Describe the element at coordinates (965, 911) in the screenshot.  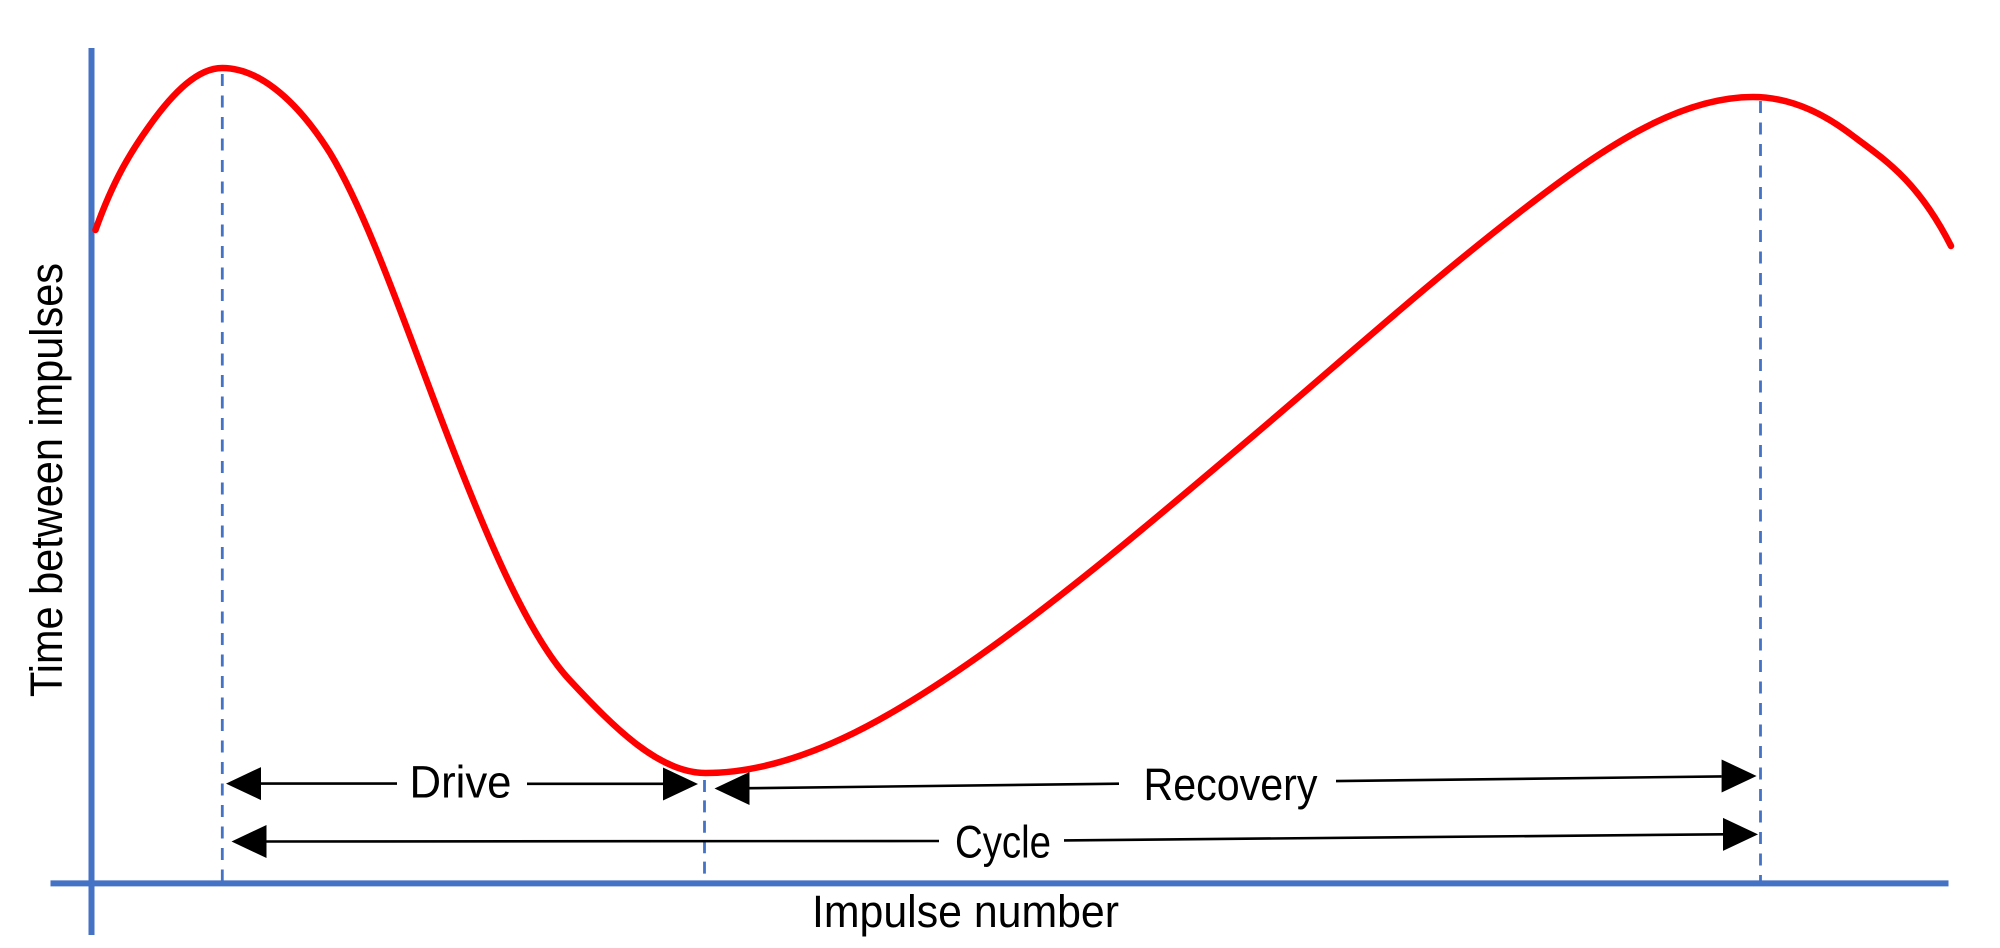
I see `svg-text: Impulse number` at that location.